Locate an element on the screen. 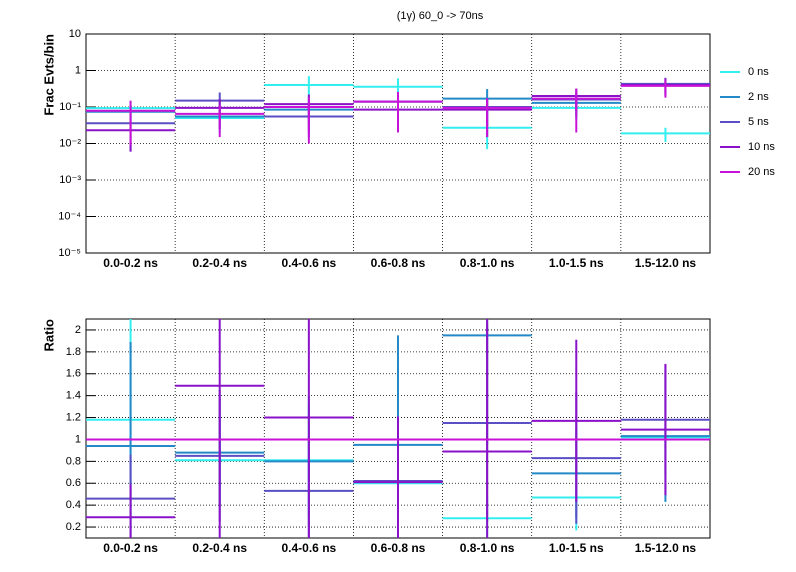 This screenshot has width=796, height=572. y-tick-label: 10⁻³ is located at coordinates (70, 180).